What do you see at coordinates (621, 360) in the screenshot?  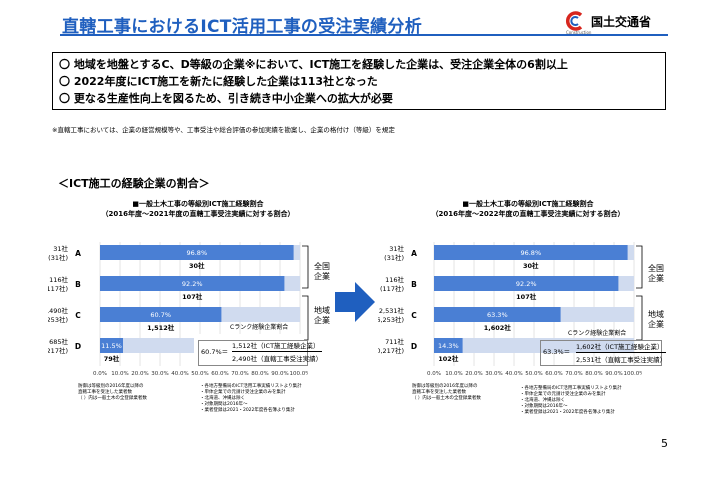 I see `right-frac-denominator: 2,531社（直轄工事受注実績）` at bounding box center [621, 360].